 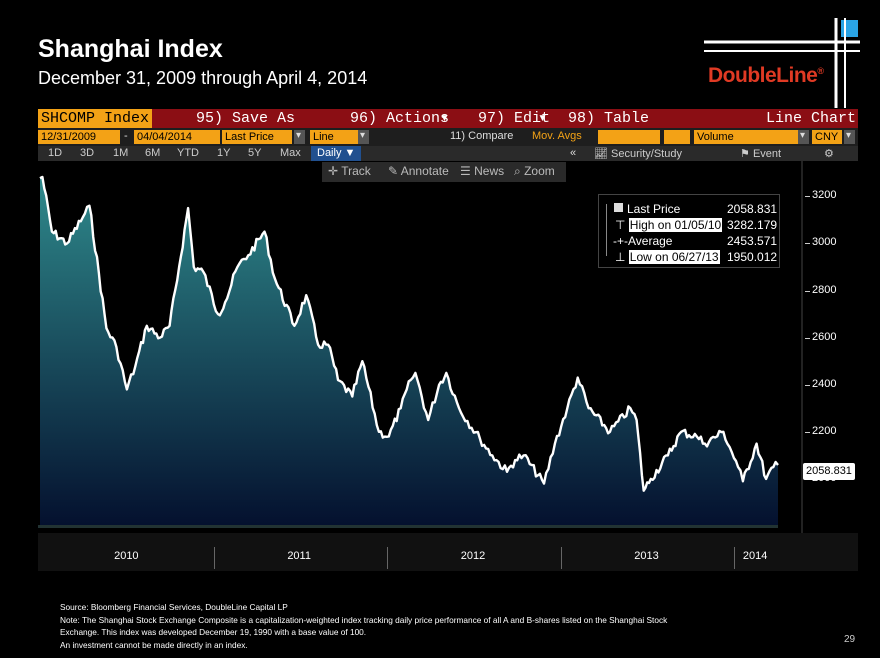 I want to click on settings-gear-icon: ⚙, so click(x=829, y=154).